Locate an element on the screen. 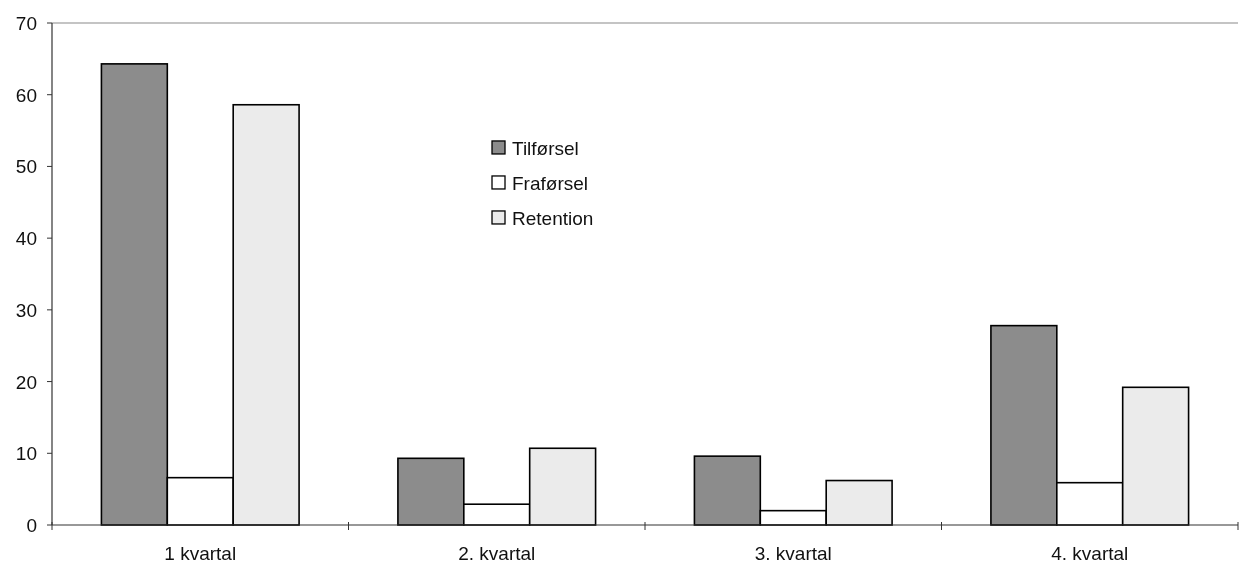 The height and width of the screenshot is (565, 1239). x-tick-label: 3. kvartal is located at coordinates (793, 553).